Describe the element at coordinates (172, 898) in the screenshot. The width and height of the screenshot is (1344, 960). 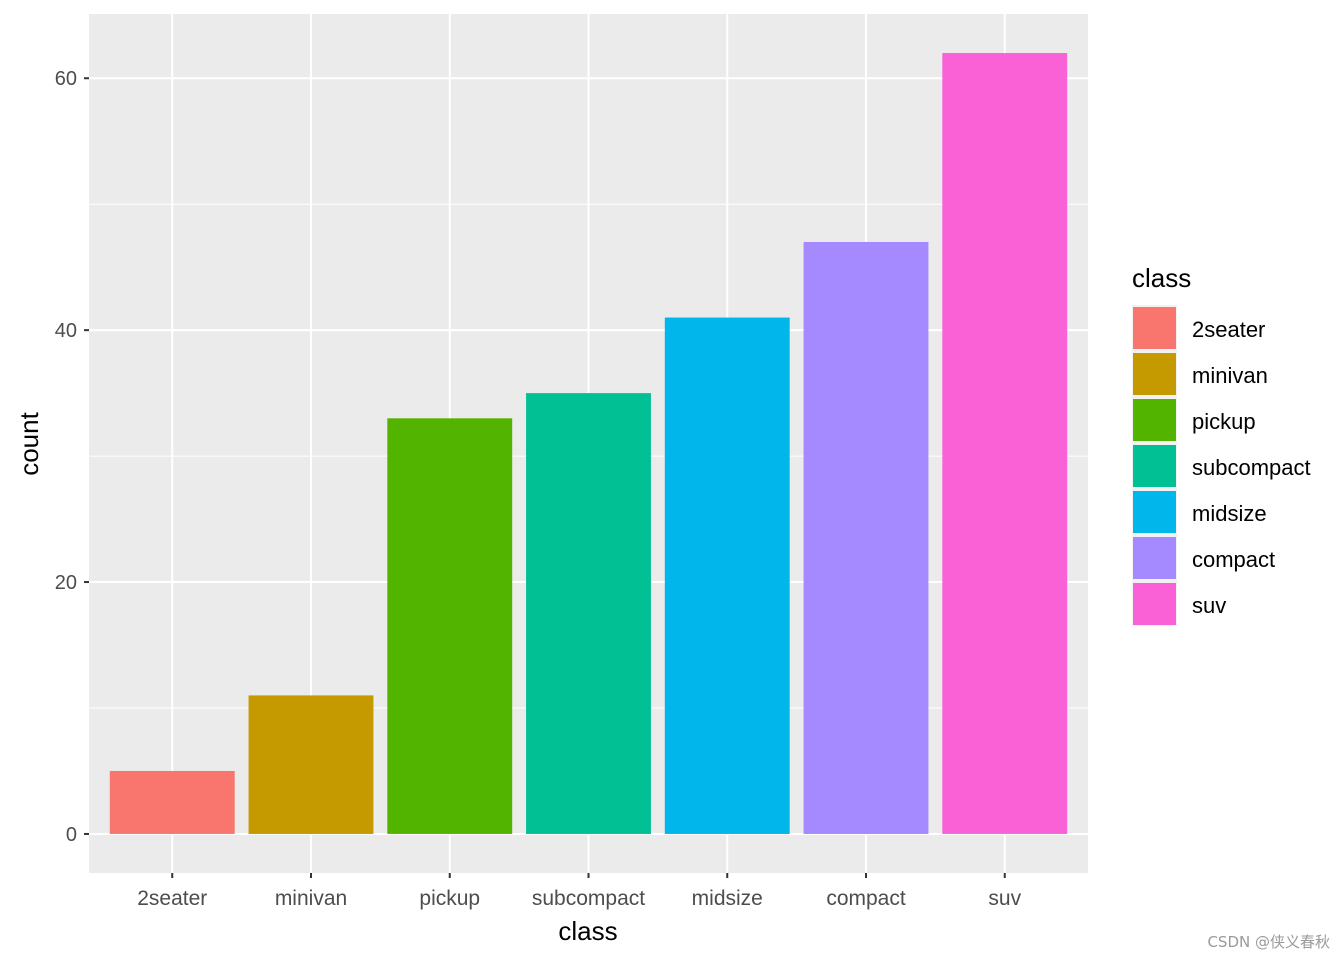
I see `x-tick-label: 2seater` at that location.